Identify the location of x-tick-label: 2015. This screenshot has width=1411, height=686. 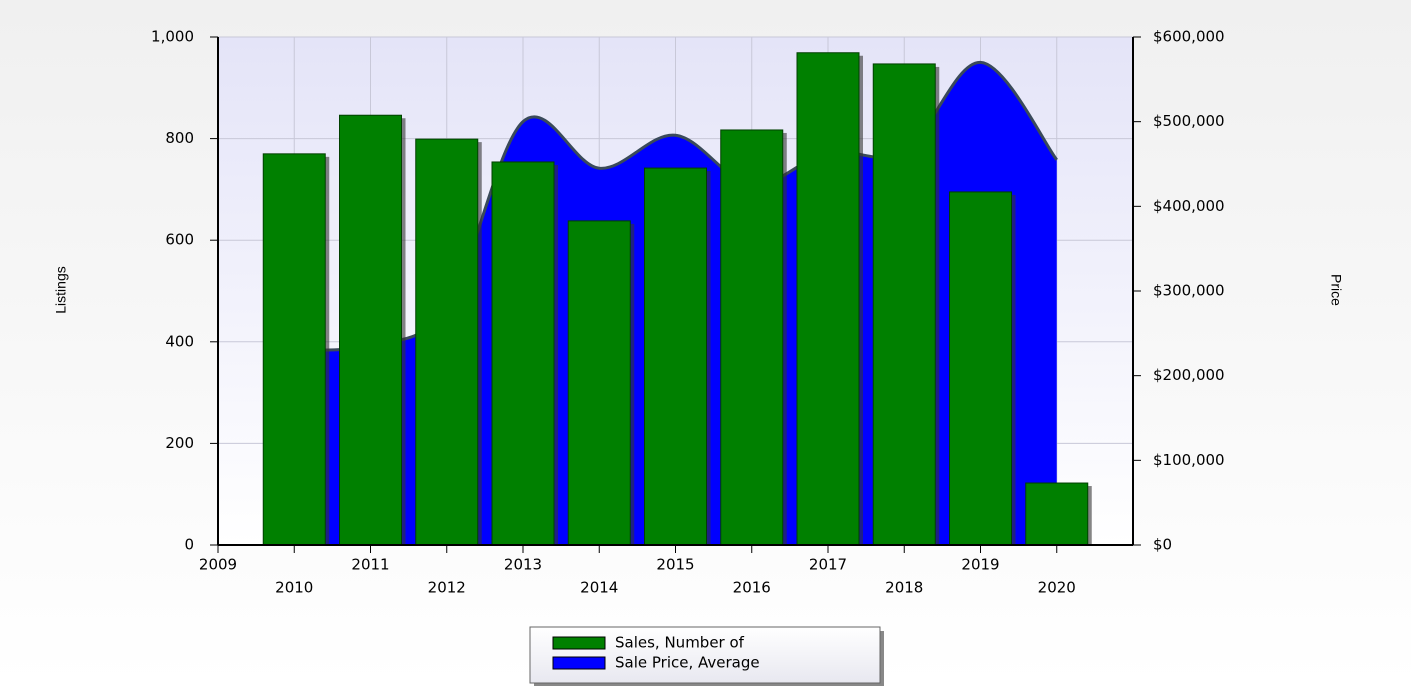
(675, 565).